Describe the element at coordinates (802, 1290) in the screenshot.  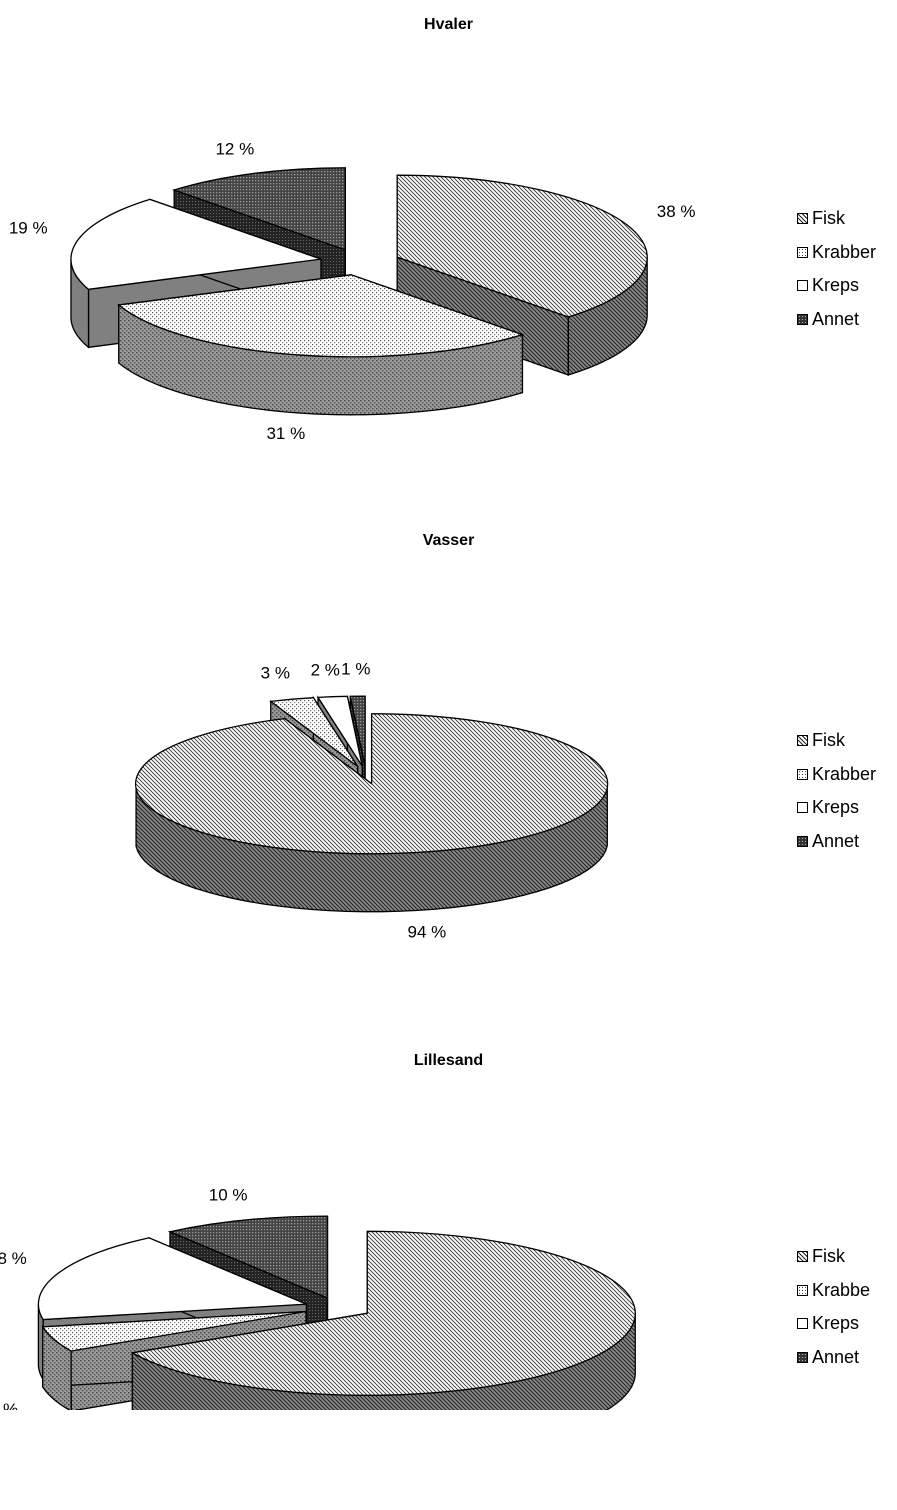
I see `legend-swatch-krabbe` at that location.